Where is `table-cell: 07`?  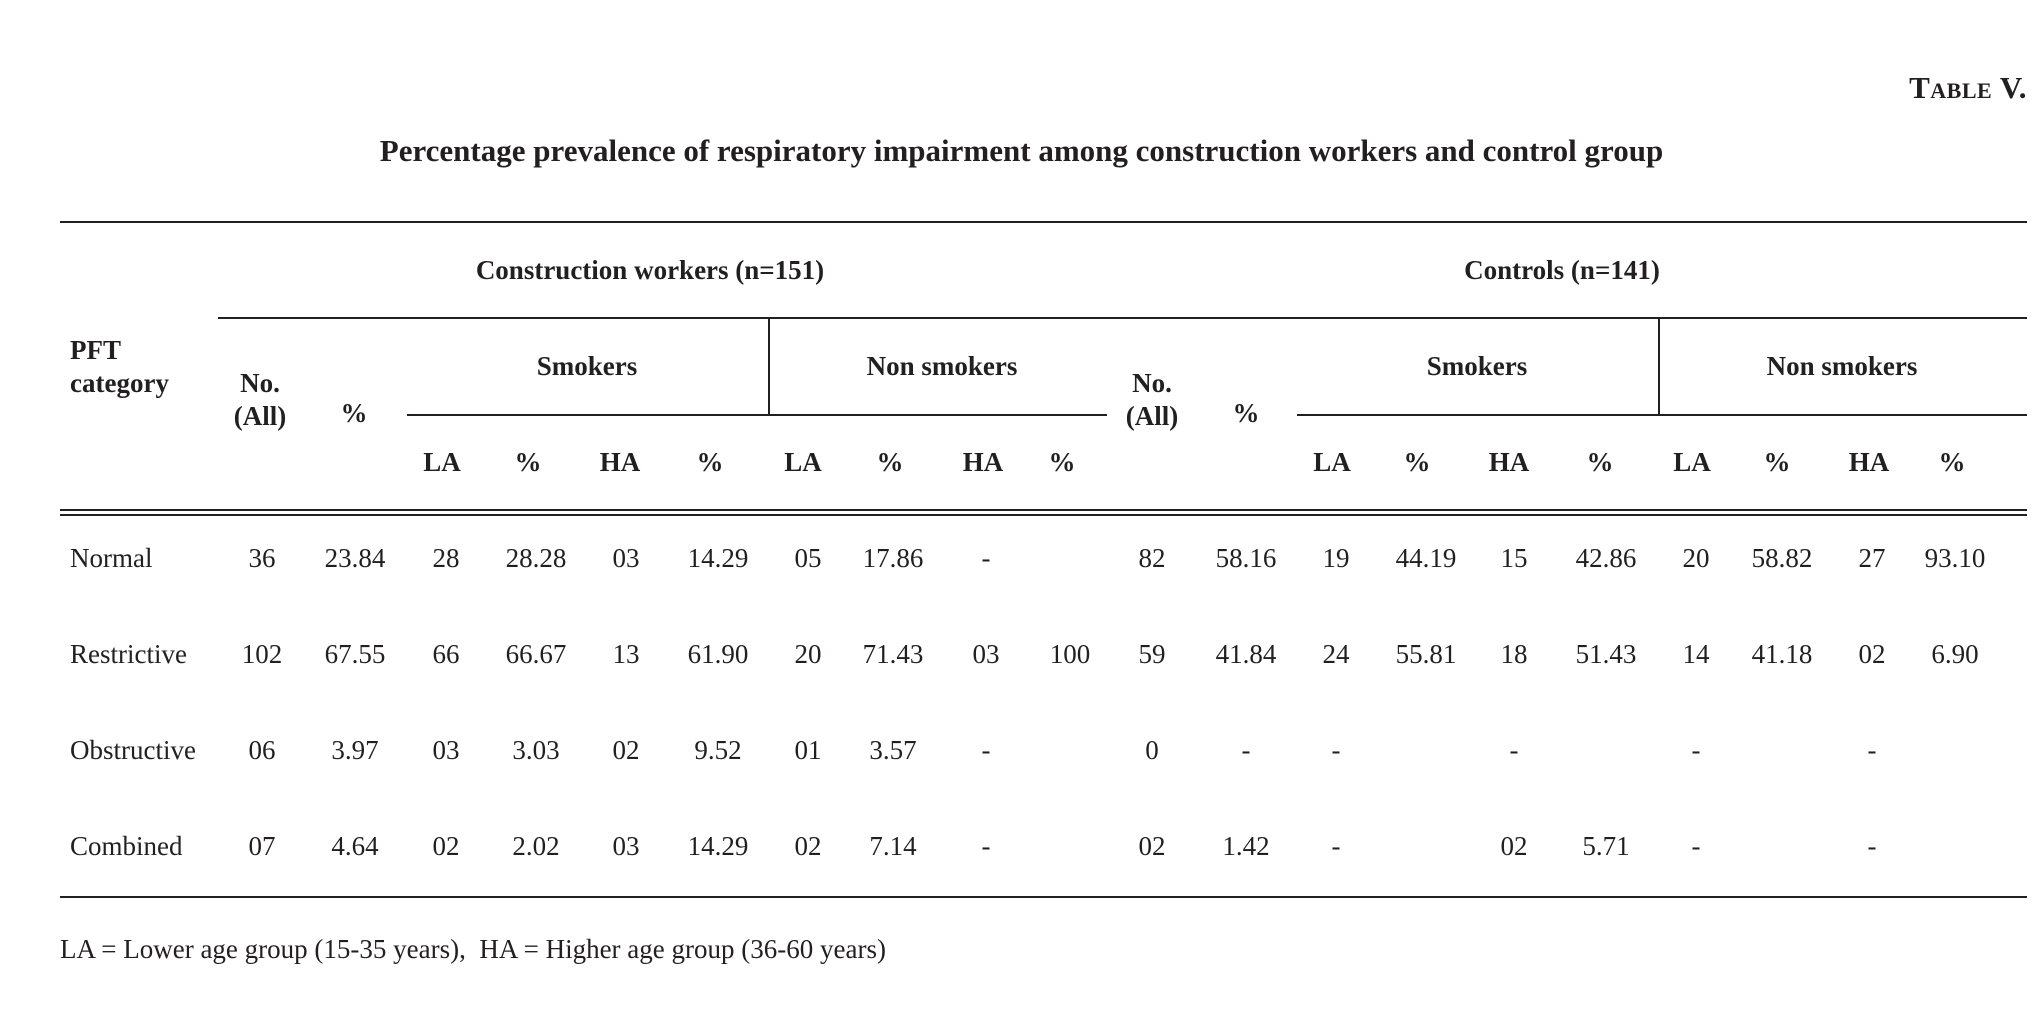 table-cell: 07 is located at coordinates (262, 846).